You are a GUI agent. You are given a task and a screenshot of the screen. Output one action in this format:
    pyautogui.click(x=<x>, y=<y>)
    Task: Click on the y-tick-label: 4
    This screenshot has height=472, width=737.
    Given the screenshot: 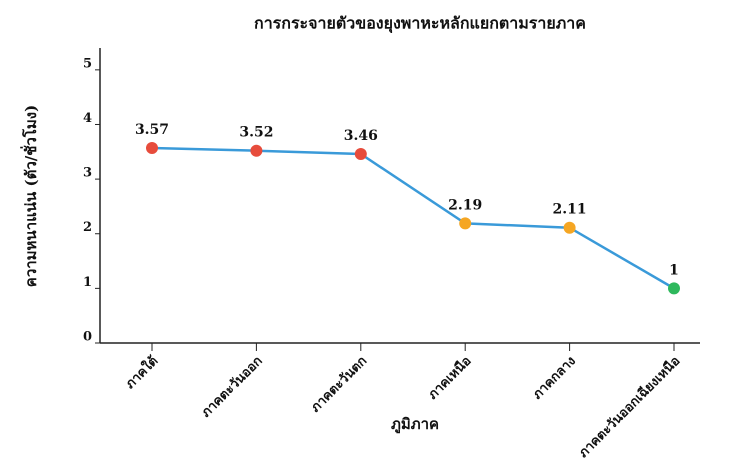 What is the action you would take?
    pyautogui.click(x=87, y=118)
    